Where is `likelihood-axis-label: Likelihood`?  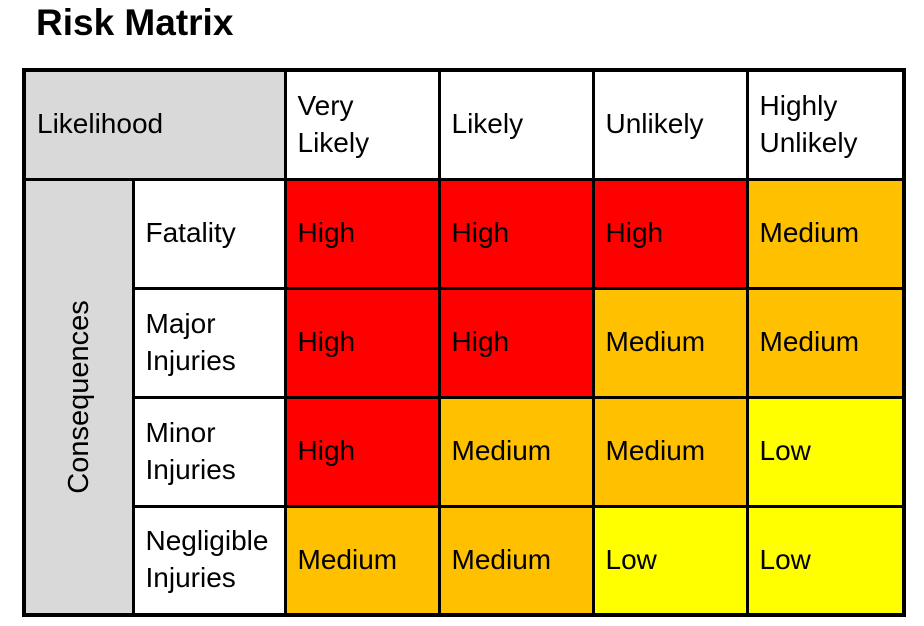
likelihood-axis-label: Likelihood is located at coordinates (154, 124).